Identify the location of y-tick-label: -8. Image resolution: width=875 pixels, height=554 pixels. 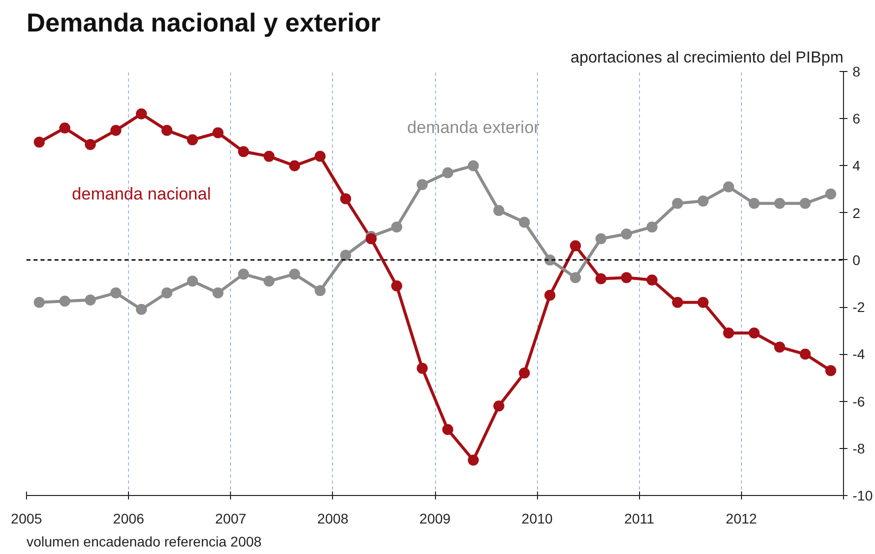
(859, 448).